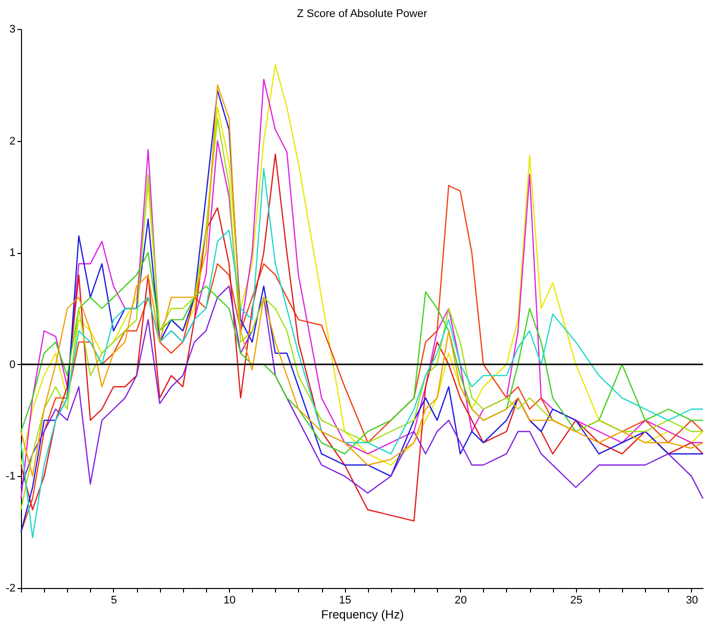 Image resolution: width=706 pixels, height=625 pixels. Describe the element at coordinates (11, 588) in the screenshot. I see `y-tick-label: -2` at that location.